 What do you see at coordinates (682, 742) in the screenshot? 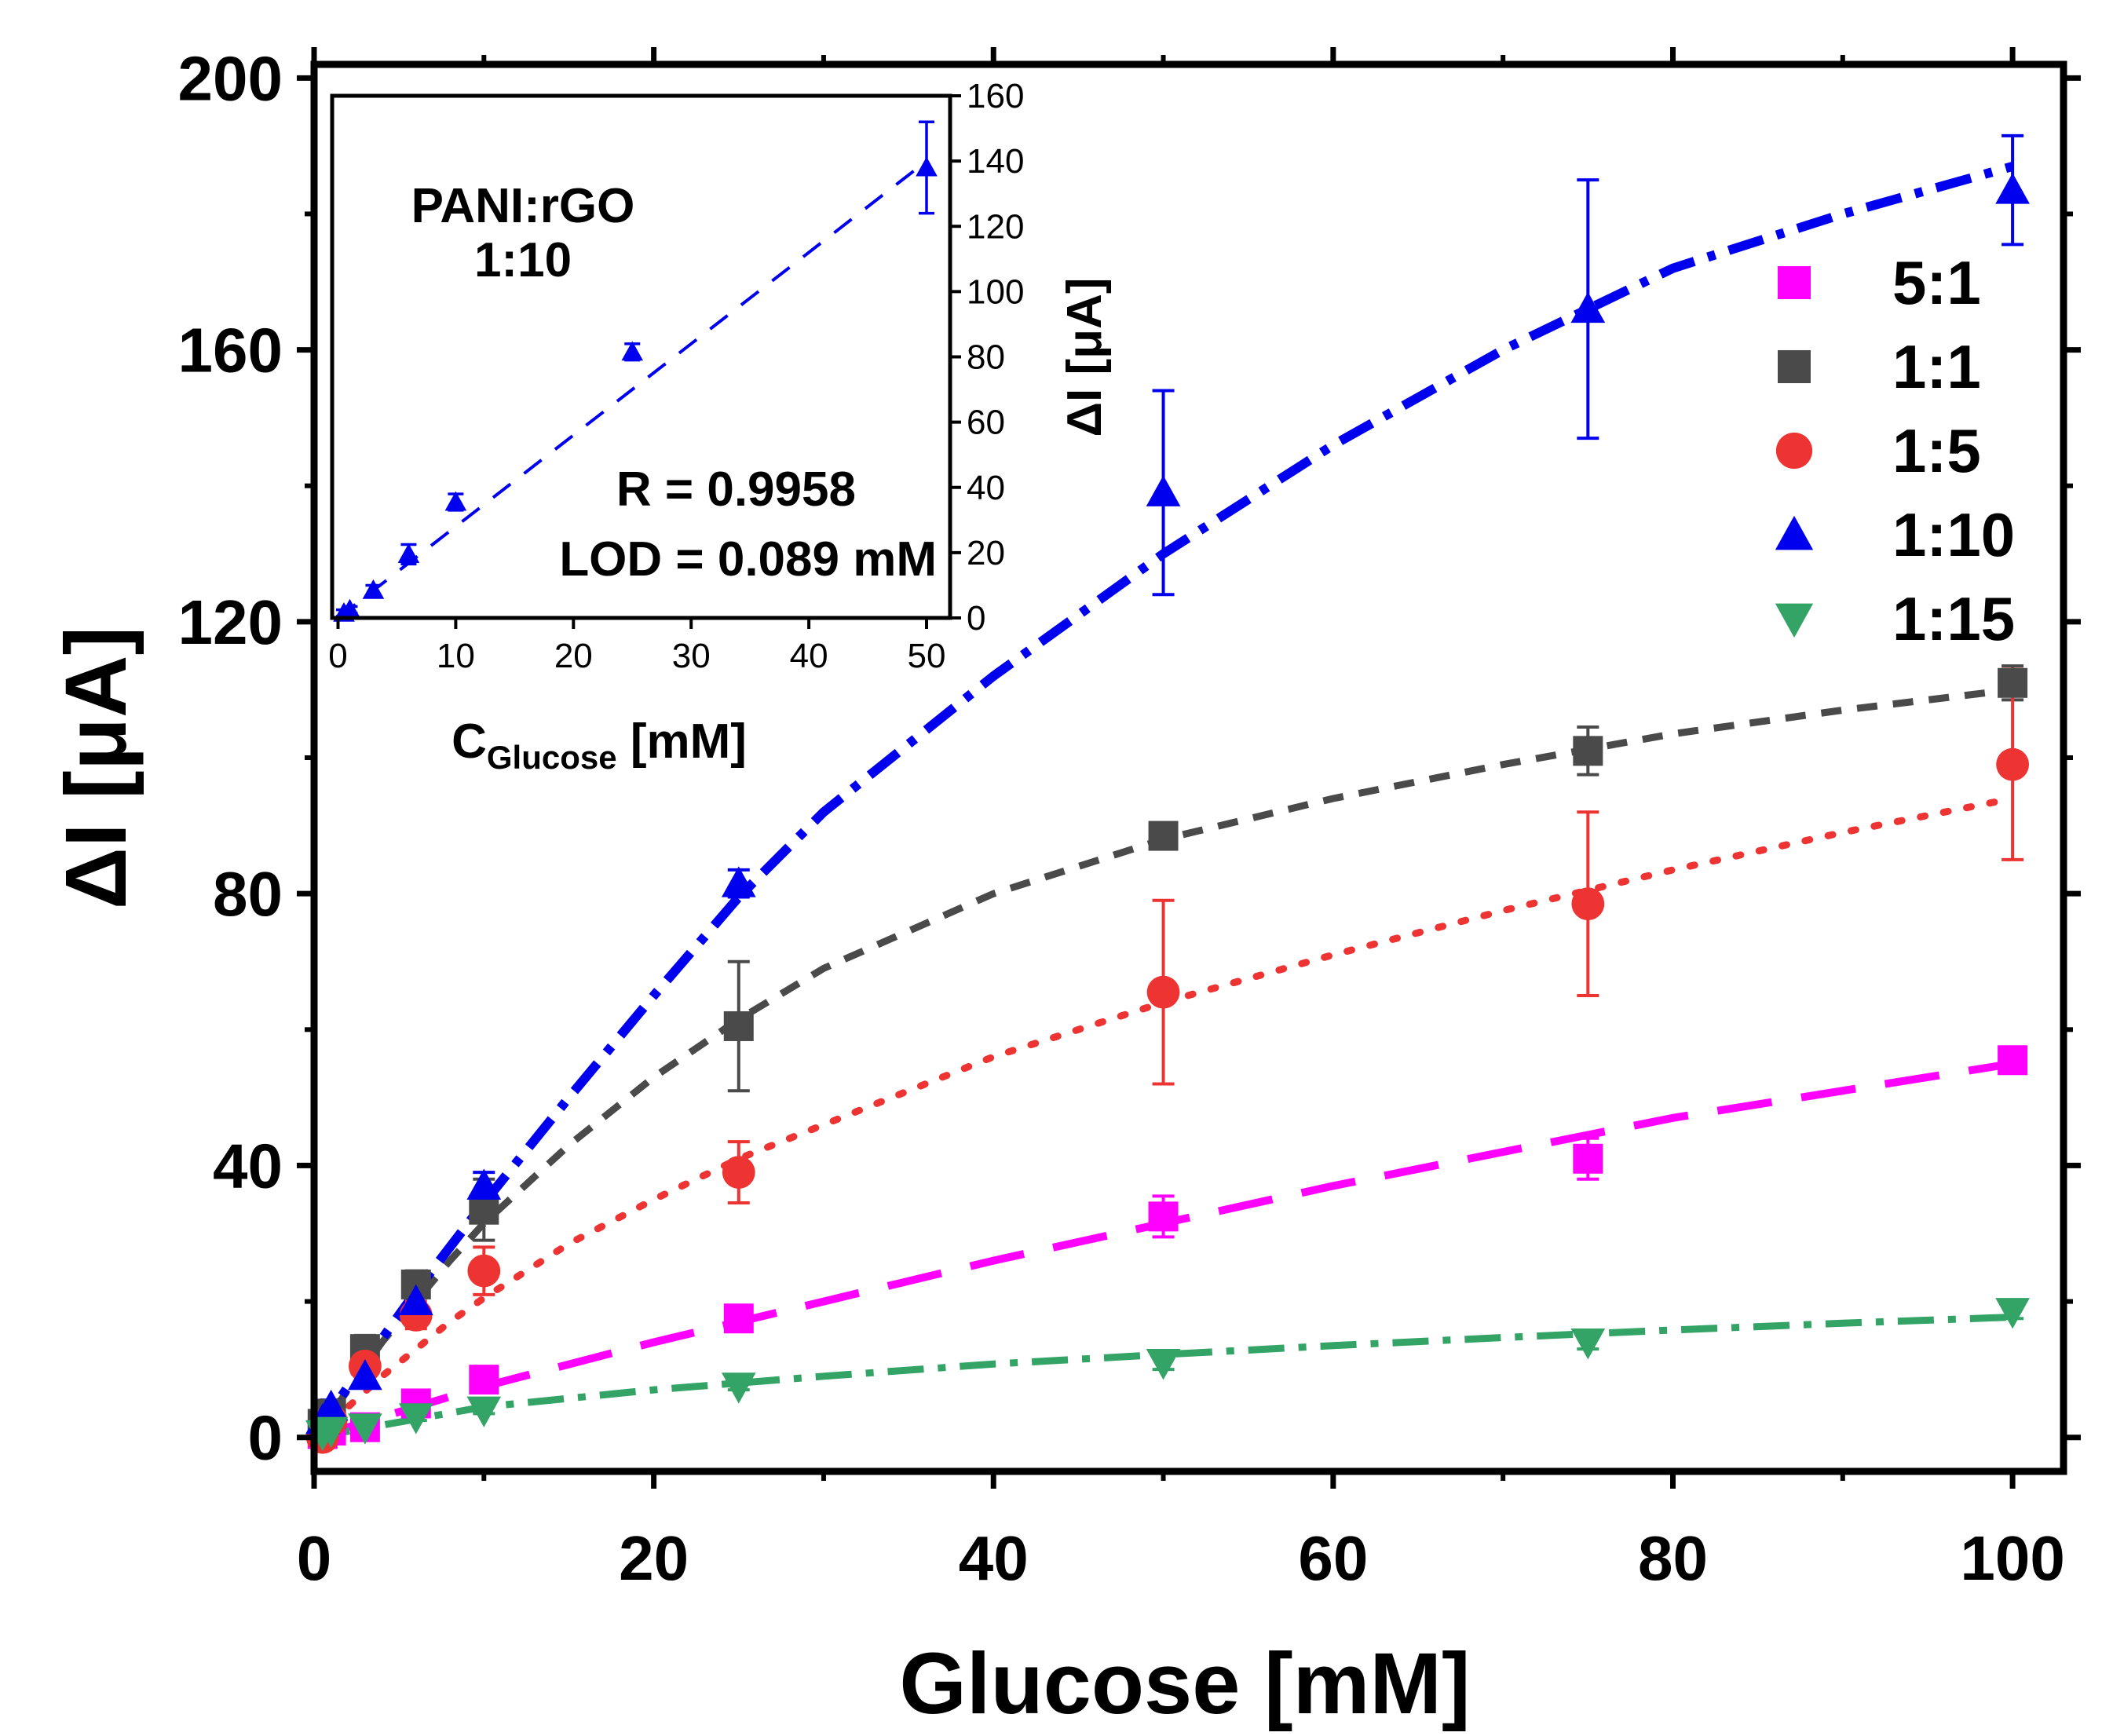
I see `inset-x-axis-title-unit: [mM]` at bounding box center [682, 742].